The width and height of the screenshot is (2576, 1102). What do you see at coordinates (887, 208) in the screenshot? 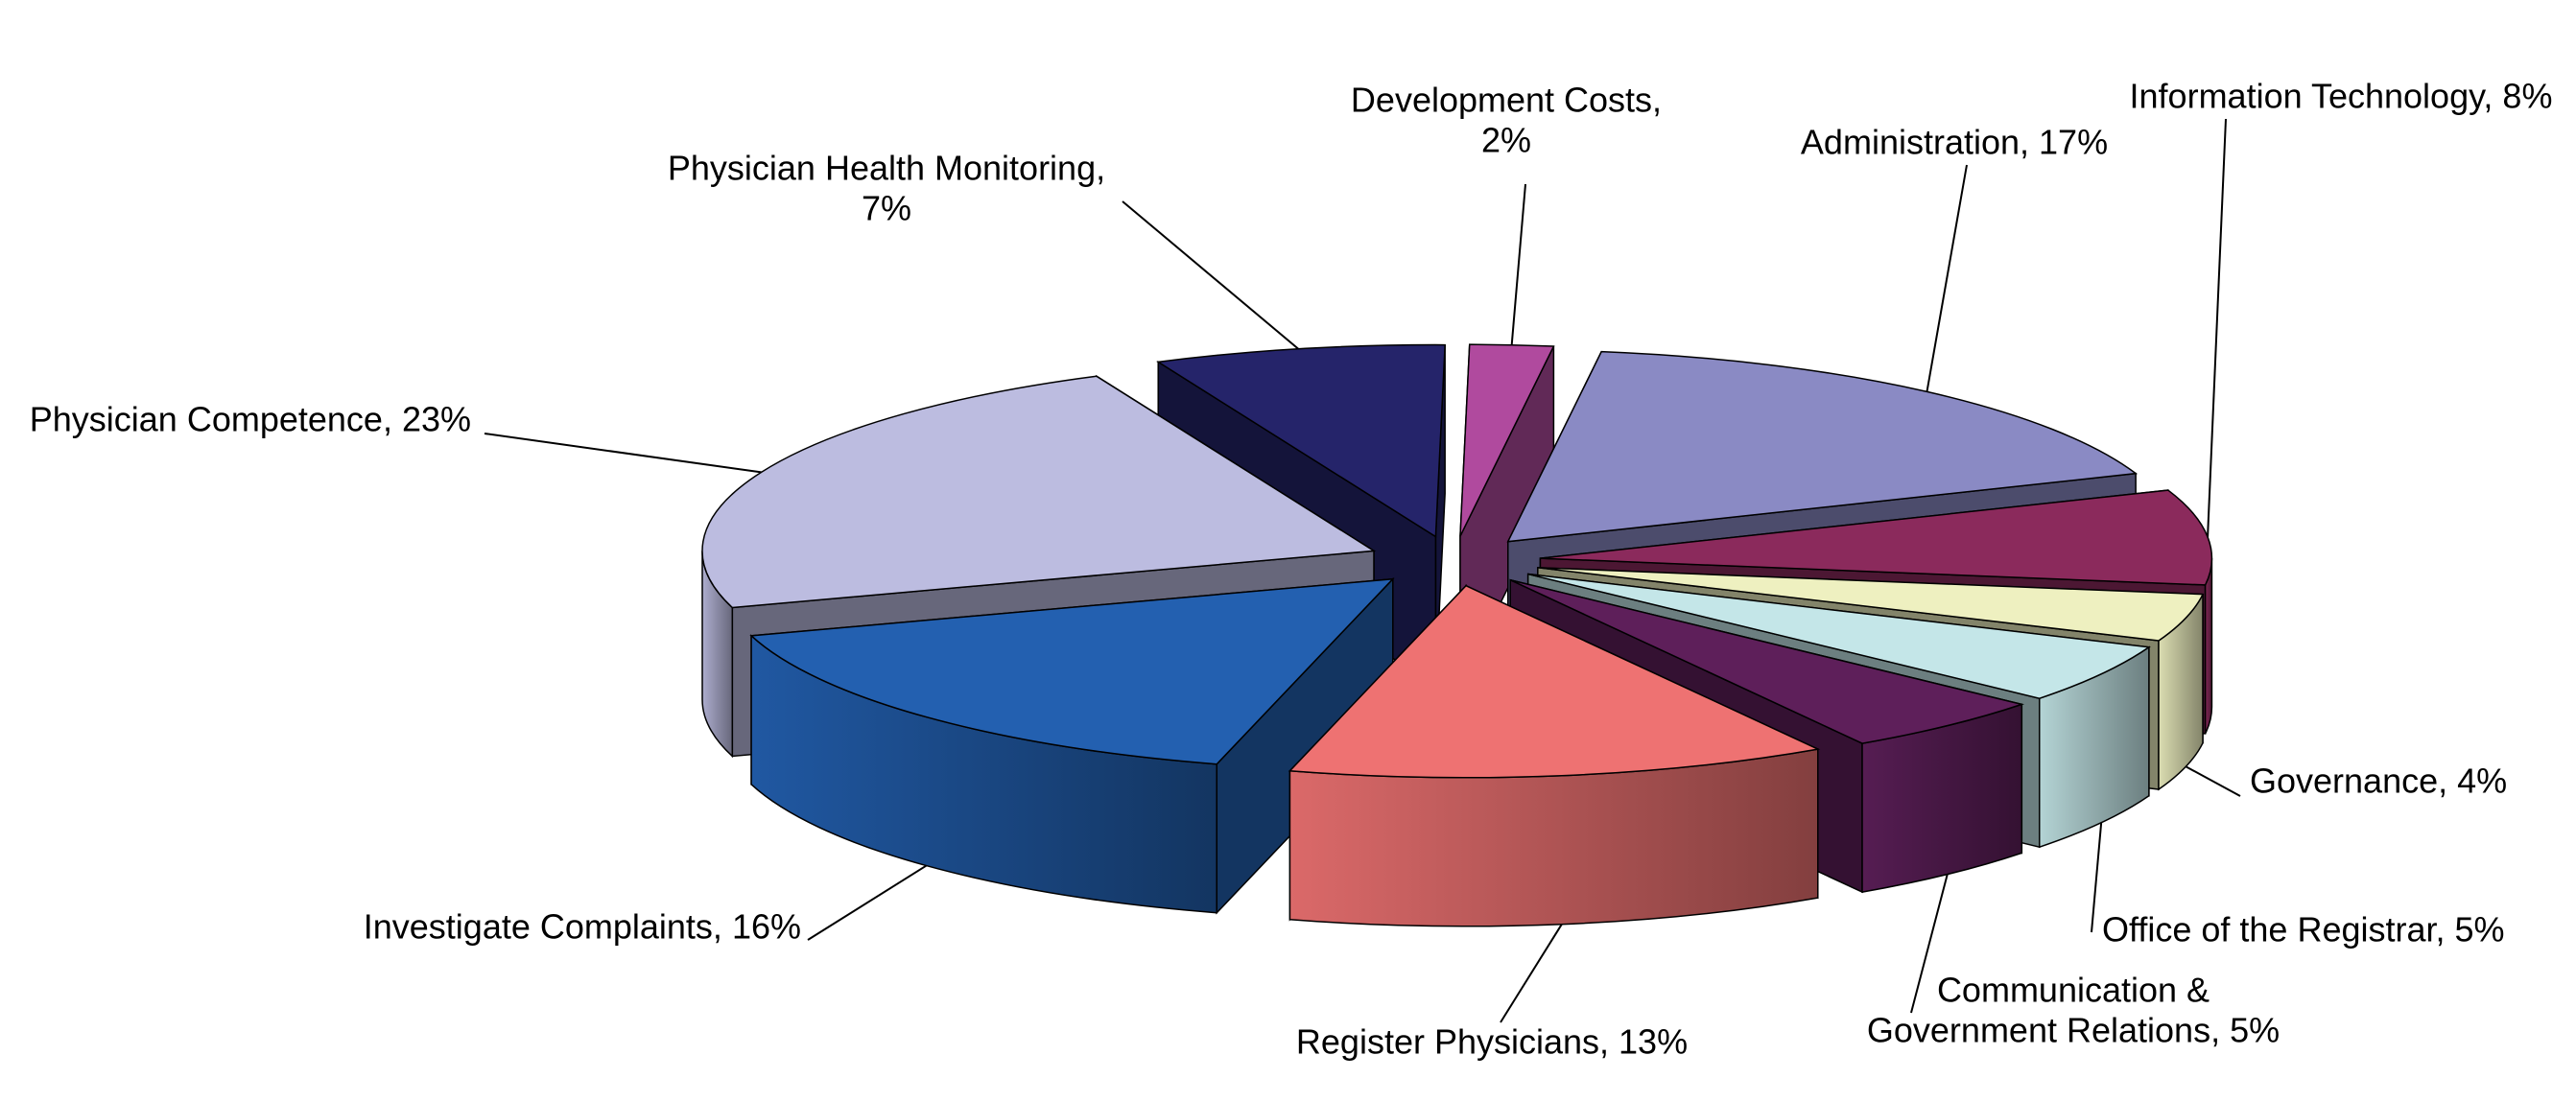
I see `data-label: 7%` at bounding box center [887, 208].